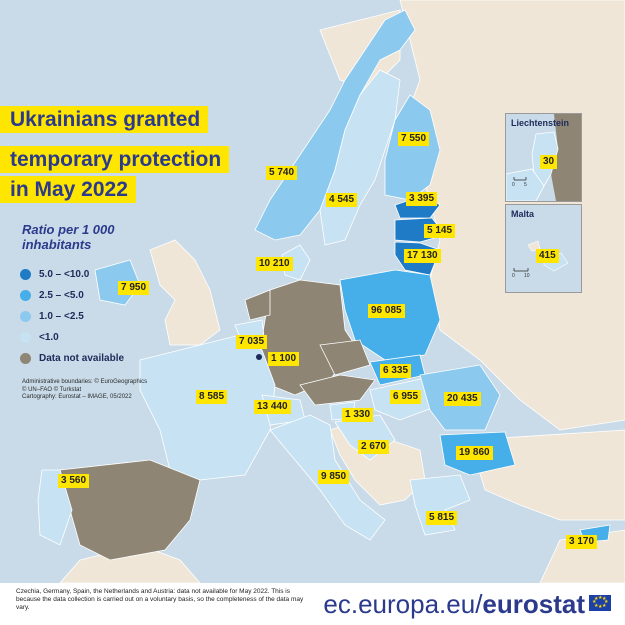  What do you see at coordinates (358, 415) in the screenshot?
I see `label-slovenia: 1 330` at bounding box center [358, 415].